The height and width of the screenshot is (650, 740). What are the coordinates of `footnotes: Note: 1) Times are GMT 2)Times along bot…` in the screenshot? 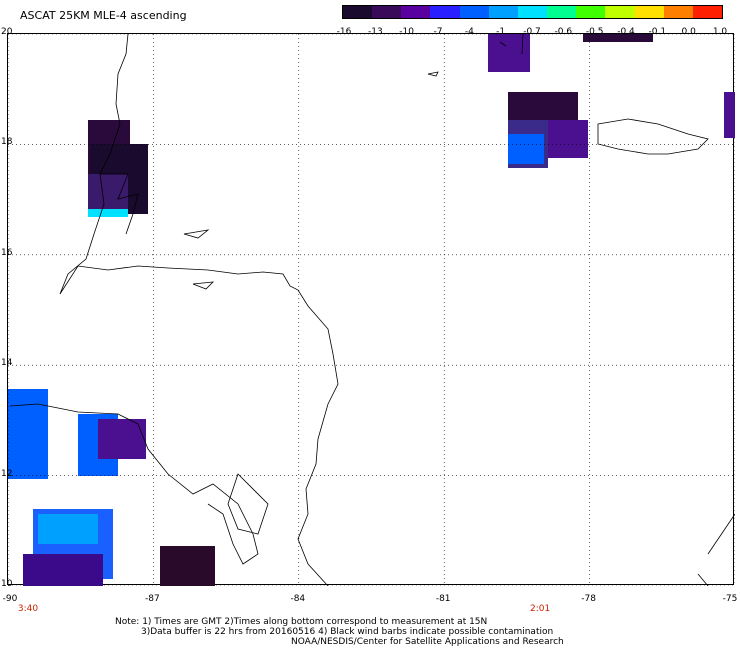 It's located at (339, 632).